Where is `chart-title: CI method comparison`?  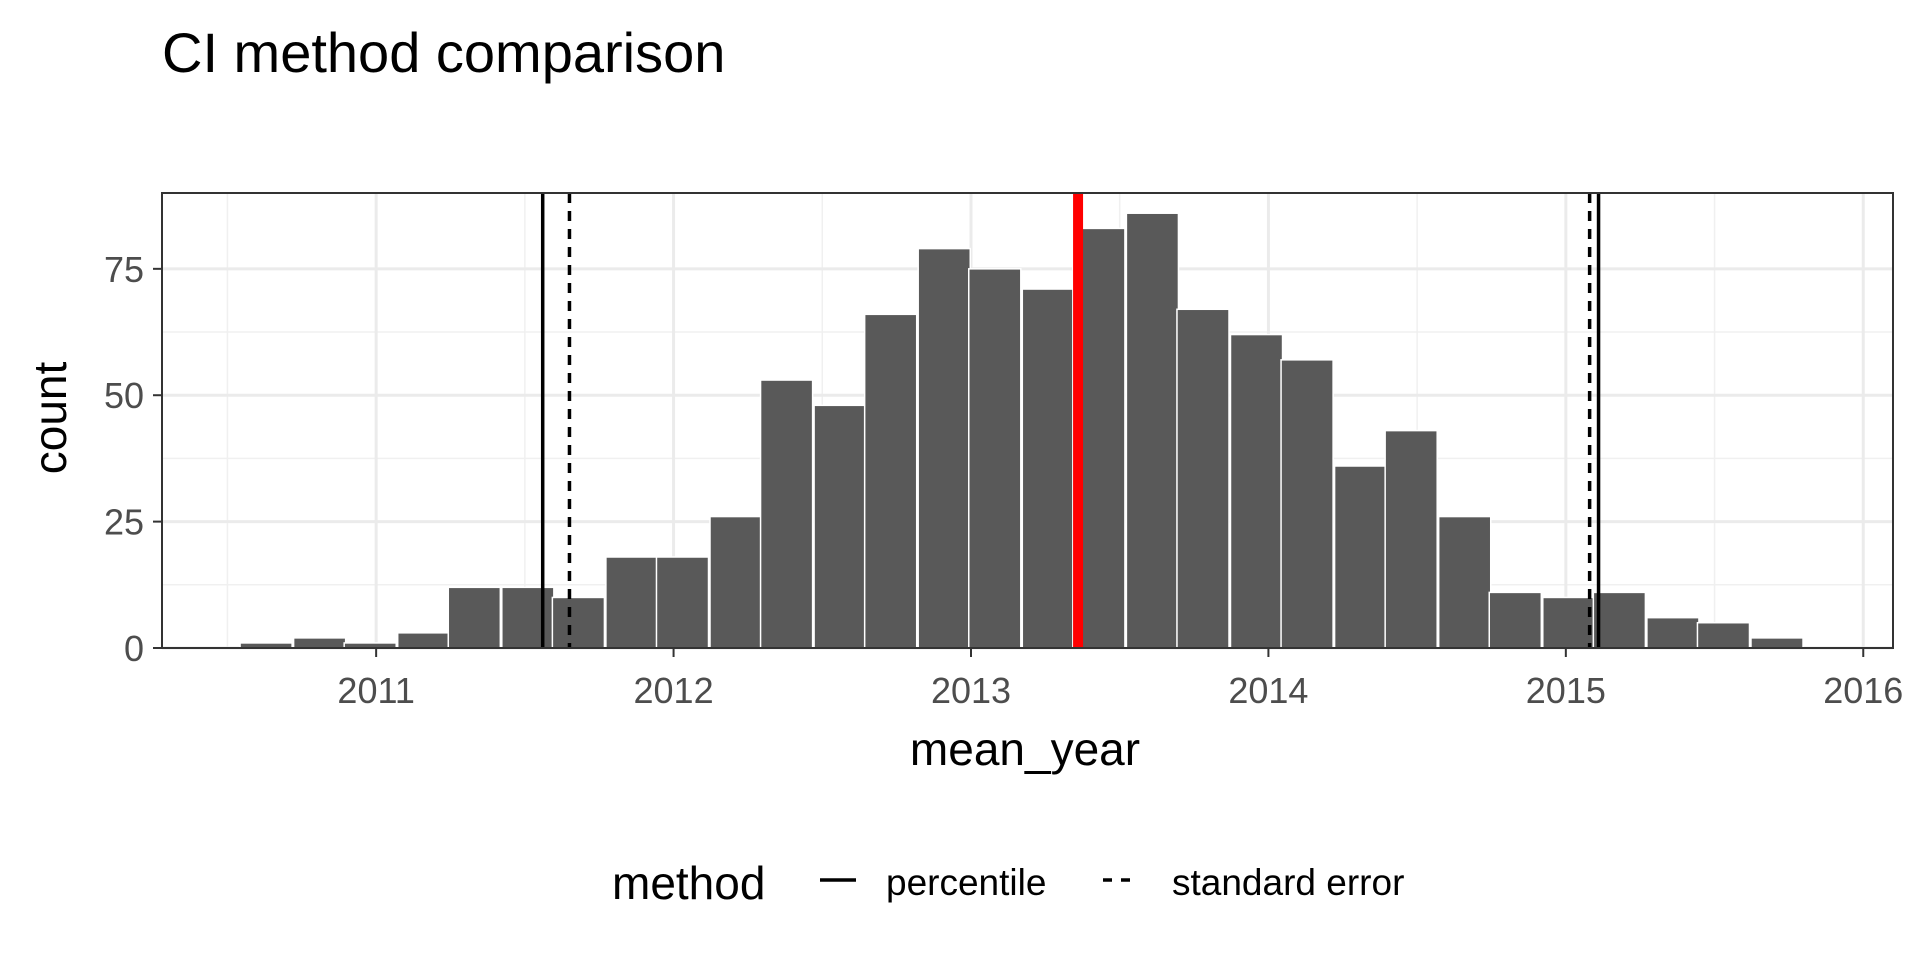
chart-title: CI method comparison is located at coordinates (443, 52).